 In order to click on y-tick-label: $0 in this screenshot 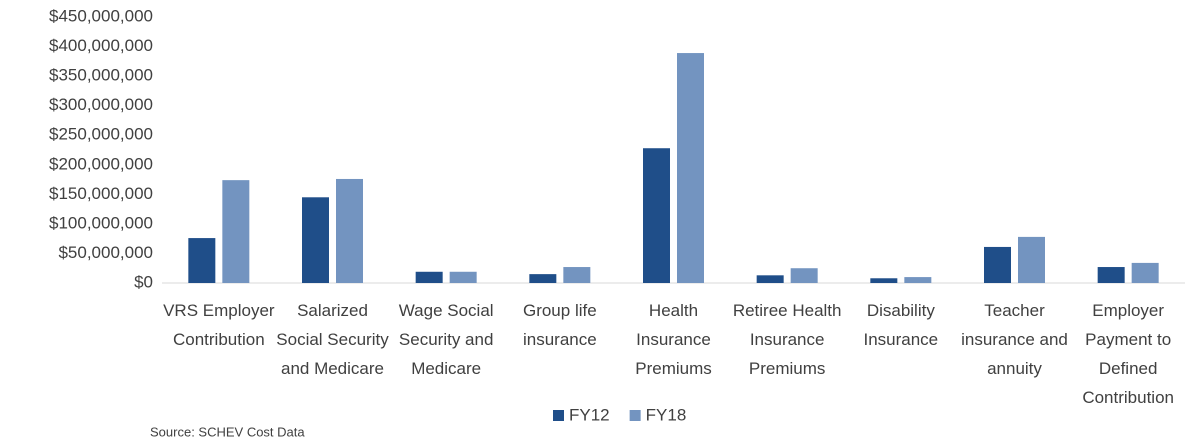, I will do `click(143, 281)`.